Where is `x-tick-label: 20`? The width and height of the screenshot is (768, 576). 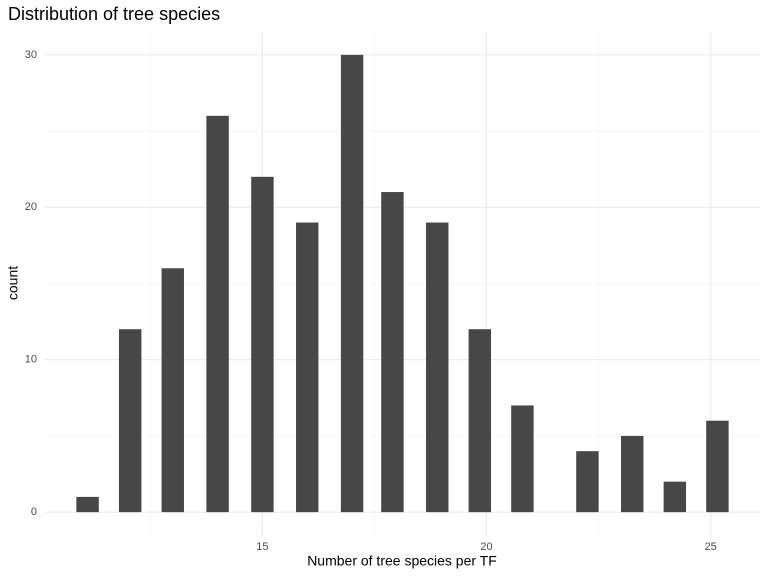 x-tick-label: 20 is located at coordinates (486, 547).